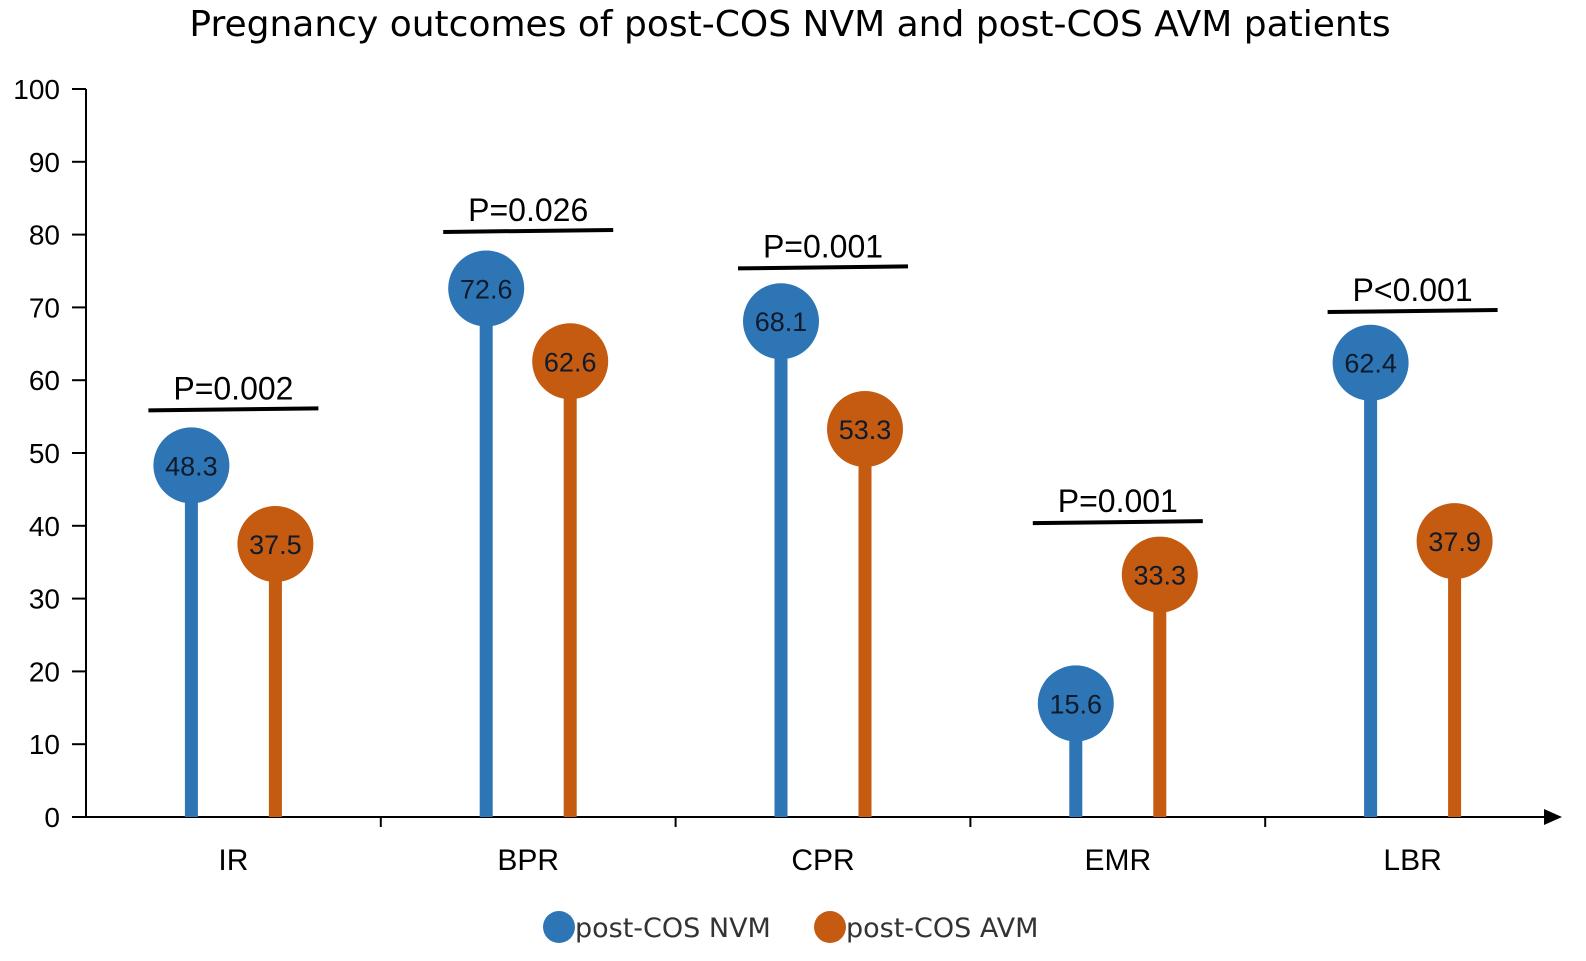  I want to click on data-label: 37.5, so click(275, 545).